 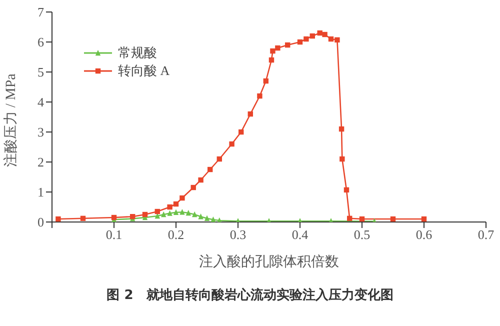 I want to click on x-tick-label: 0.2, so click(x=176, y=234).